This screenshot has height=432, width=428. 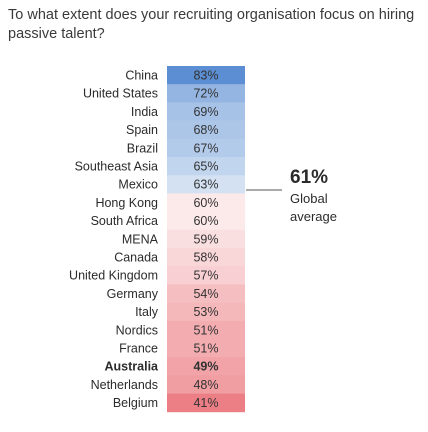 I want to click on global-average-annotation: 61% Global average, so click(x=291, y=195).